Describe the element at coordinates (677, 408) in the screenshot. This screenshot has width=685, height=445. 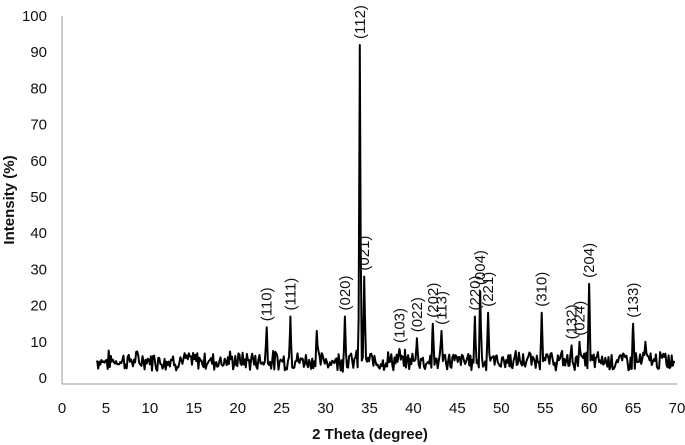
I see `x-tick-label: 70` at that location.